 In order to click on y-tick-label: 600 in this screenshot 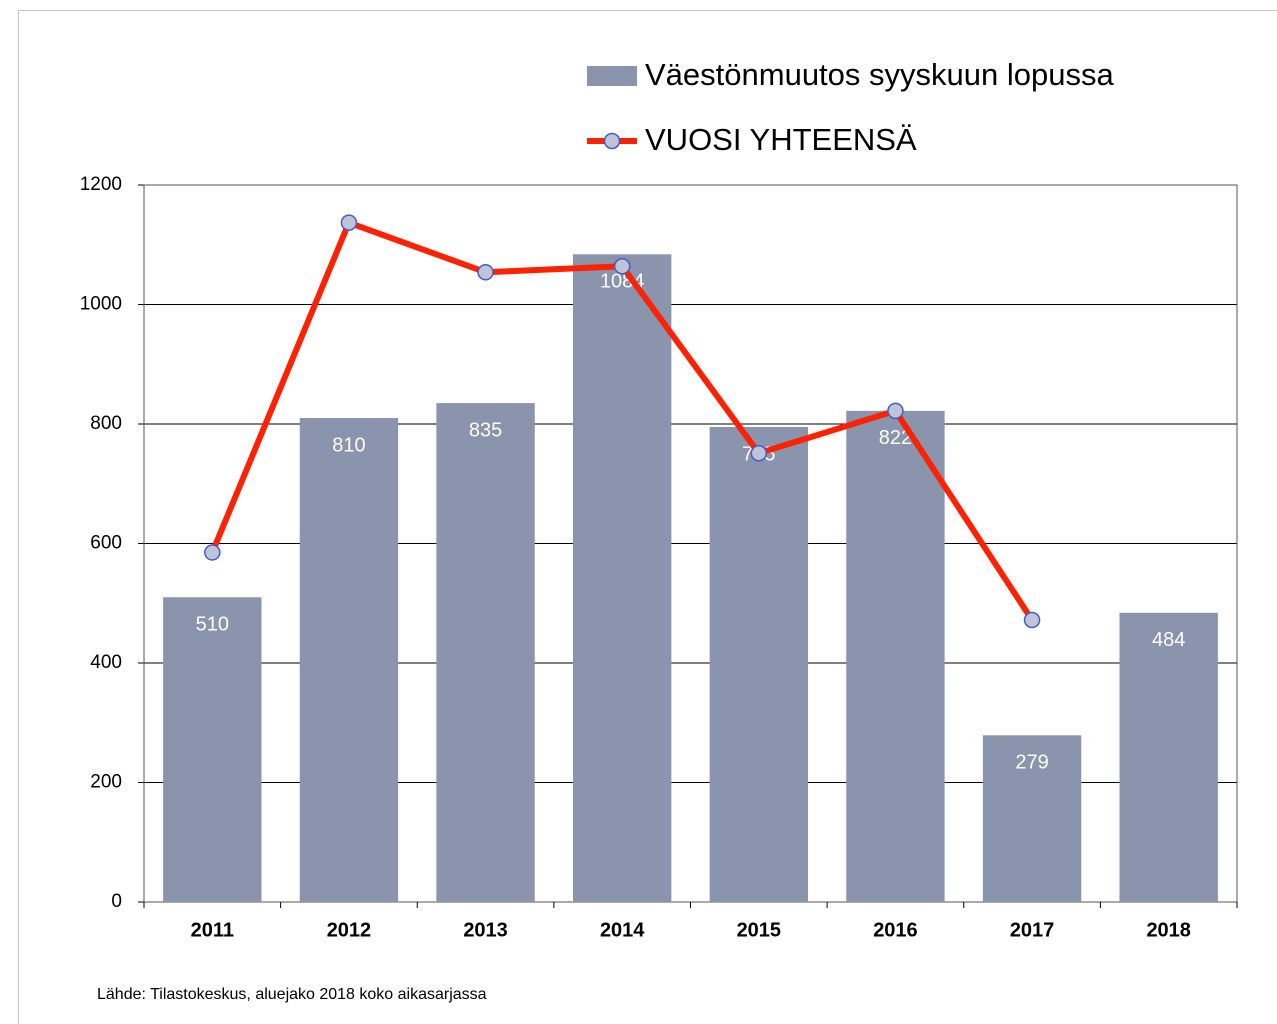, I will do `click(106, 543)`.